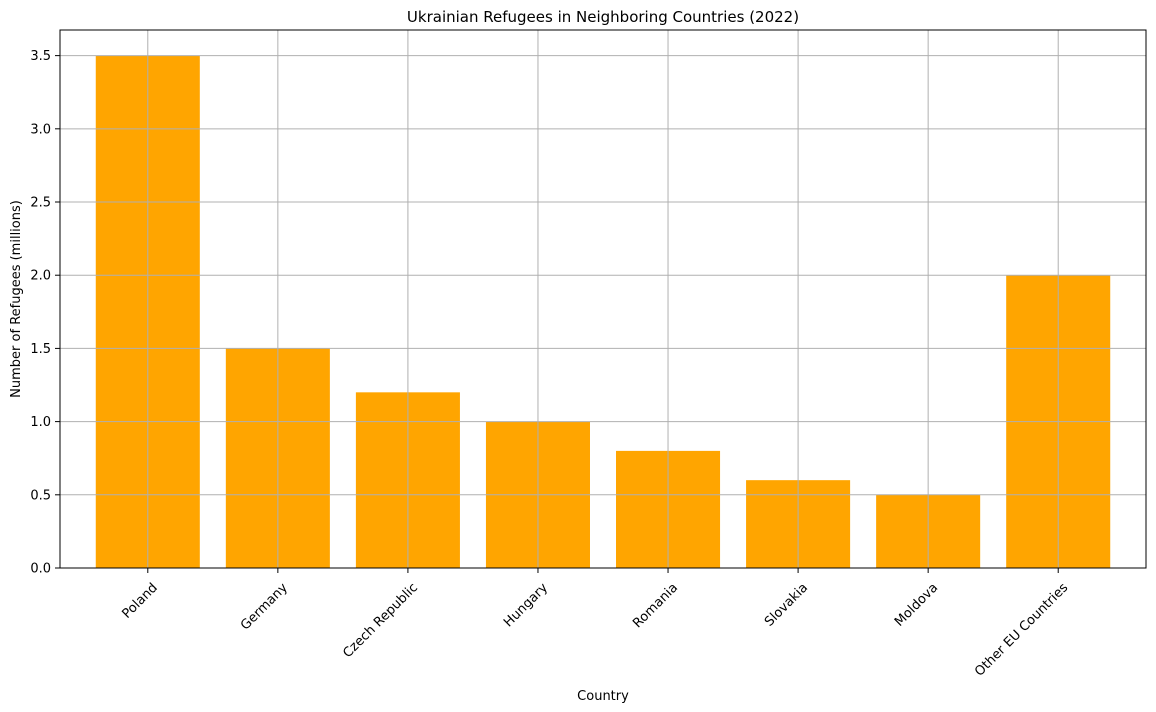 The width and height of the screenshot is (1156, 712). I want to click on x-tick-label: Germany, so click(264, 606).